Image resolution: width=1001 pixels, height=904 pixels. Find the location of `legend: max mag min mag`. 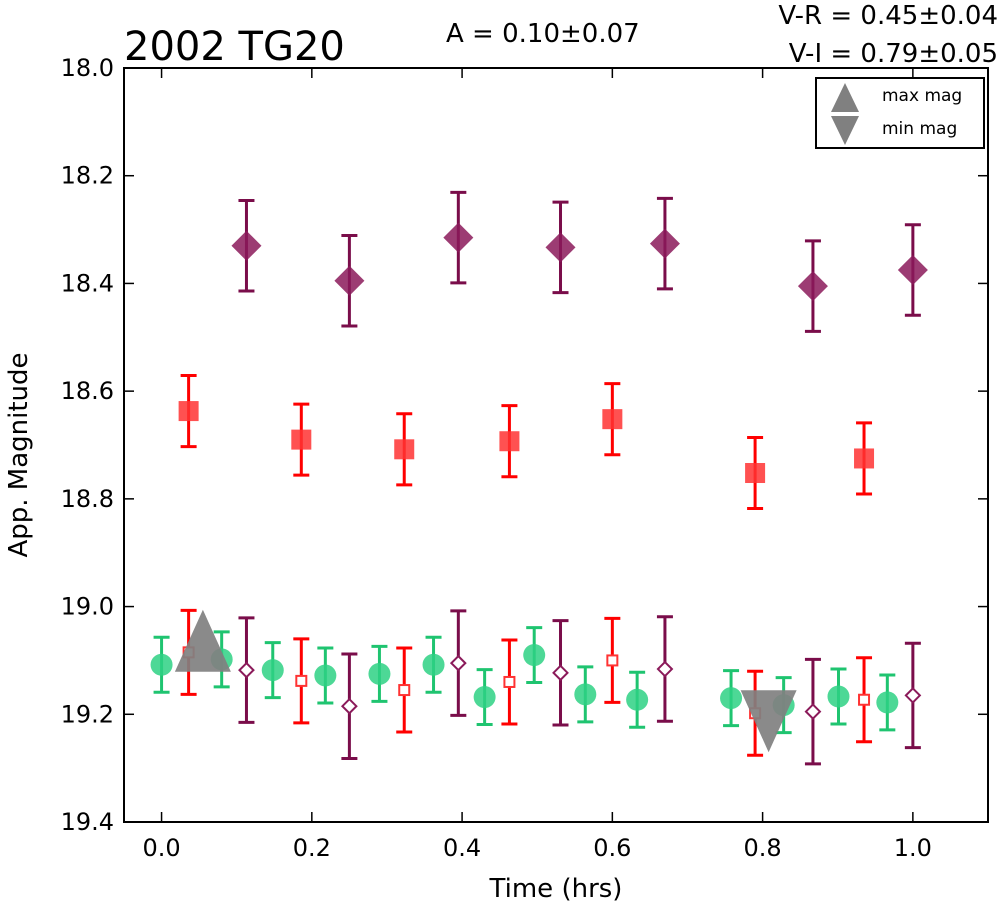

legend: max mag min mag is located at coordinates (900, 113).